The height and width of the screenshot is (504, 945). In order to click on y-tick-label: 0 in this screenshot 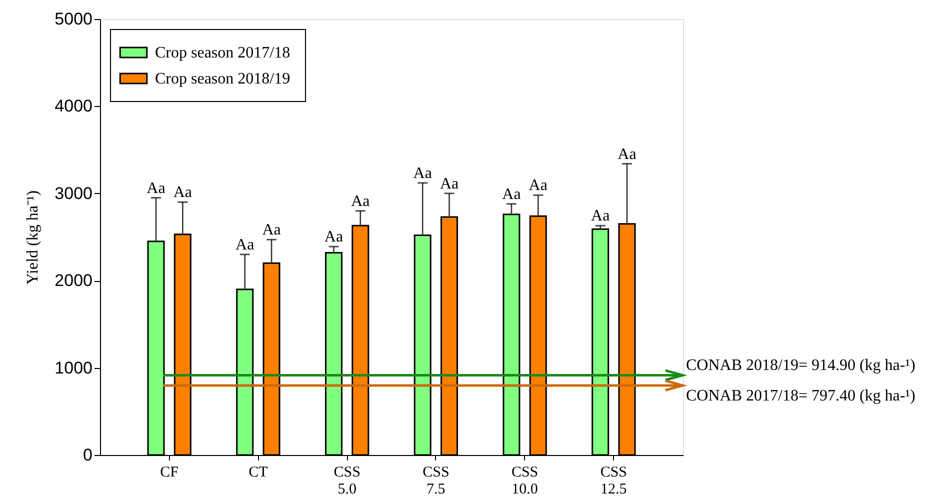, I will do `click(87, 455)`.